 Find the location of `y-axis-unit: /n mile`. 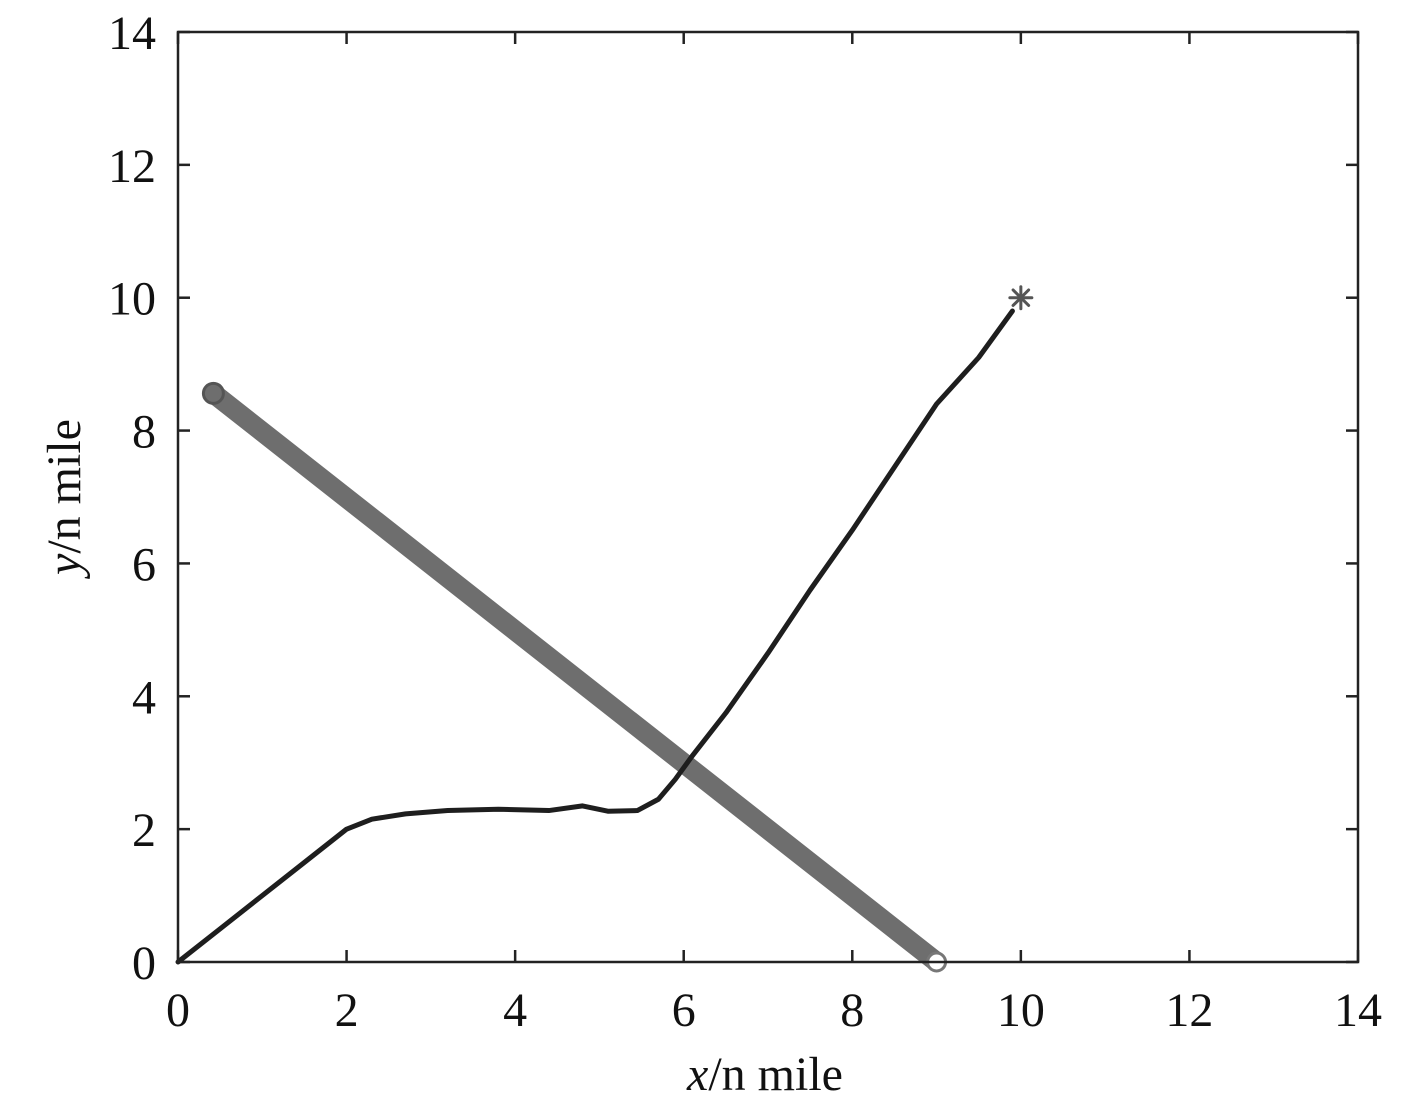

y-axis-unit: /n mile is located at coordinates (64, 486).